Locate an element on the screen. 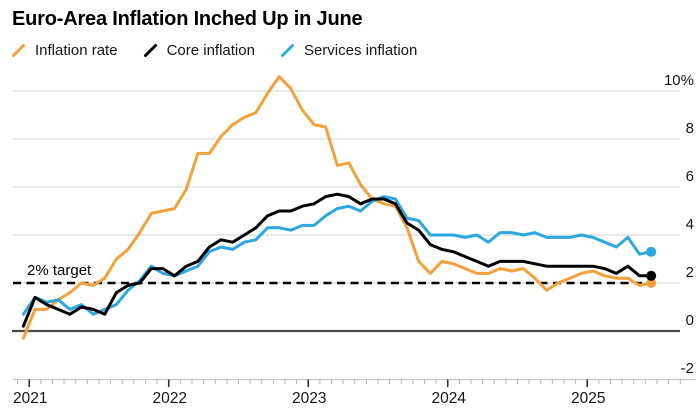  x-axis-label: 2025 is located at coordinates (588, 398).